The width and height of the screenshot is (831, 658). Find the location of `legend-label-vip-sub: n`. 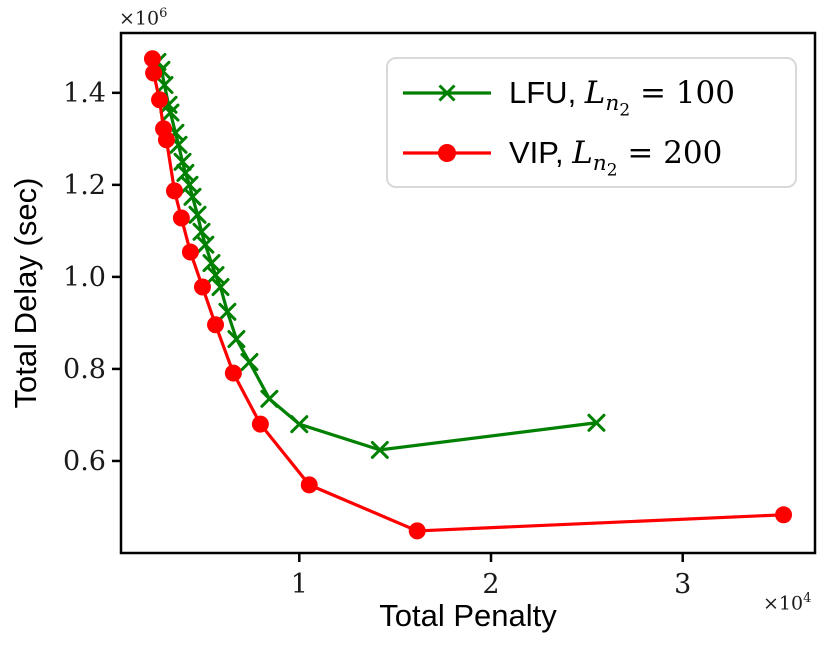

legend-label-vip-sub: n is located at coordinates (599, 164).